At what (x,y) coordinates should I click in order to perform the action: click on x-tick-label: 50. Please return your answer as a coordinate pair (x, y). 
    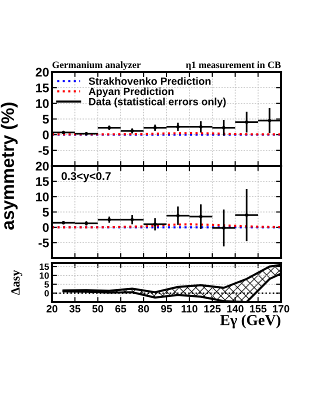
    Looking at the image, I should click on (98, 308).